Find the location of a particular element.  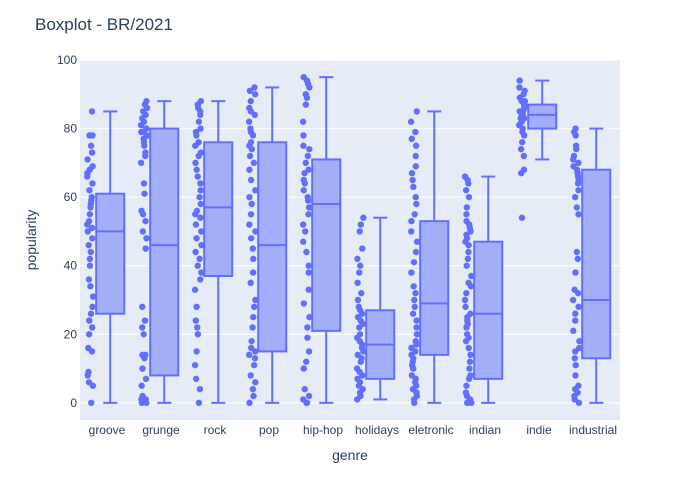

box-hip-hop is located at coordinates (320, 240).